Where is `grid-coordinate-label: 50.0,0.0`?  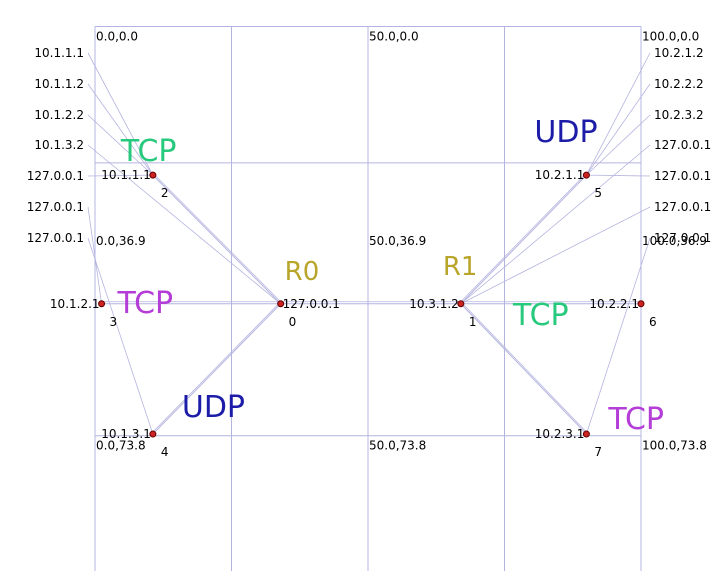
grid-coordinate-label: 50.0,0.0 is located at coordinates (394, 37).